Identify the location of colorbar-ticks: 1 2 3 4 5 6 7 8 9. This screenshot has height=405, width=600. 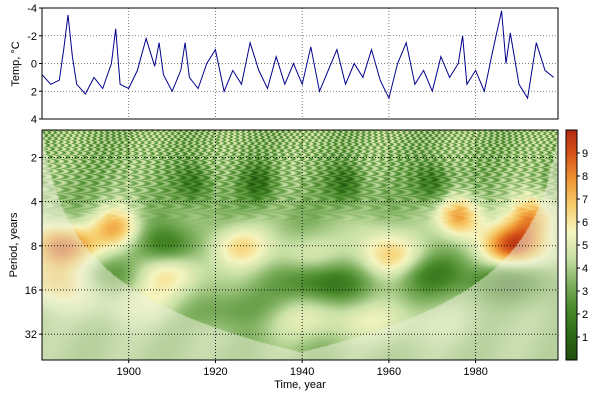
(582, 246).